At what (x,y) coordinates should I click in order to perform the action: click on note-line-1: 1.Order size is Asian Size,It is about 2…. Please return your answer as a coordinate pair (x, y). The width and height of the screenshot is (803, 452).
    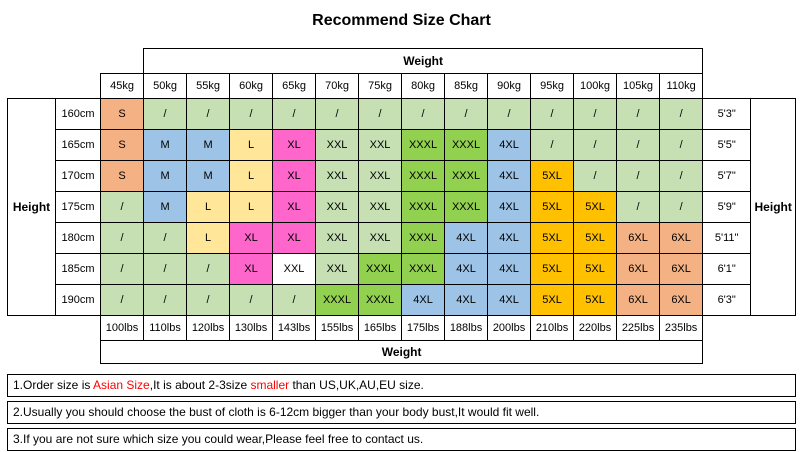
    Looking at the image, I should click on (401, 385).